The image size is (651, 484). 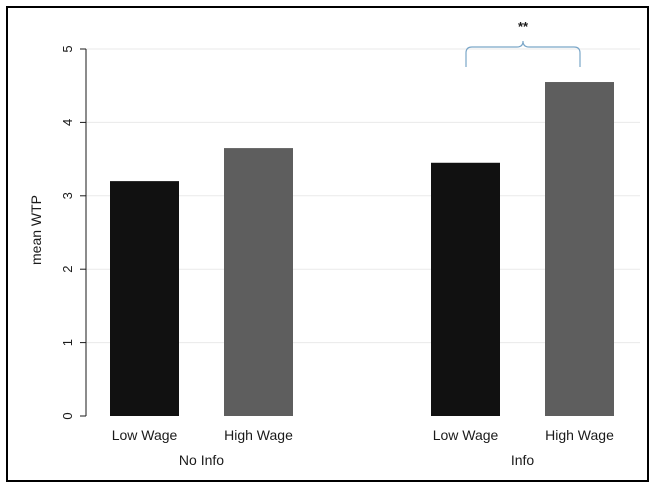 I want to click on y-tick-label: 5, so click(x=67, y=48).